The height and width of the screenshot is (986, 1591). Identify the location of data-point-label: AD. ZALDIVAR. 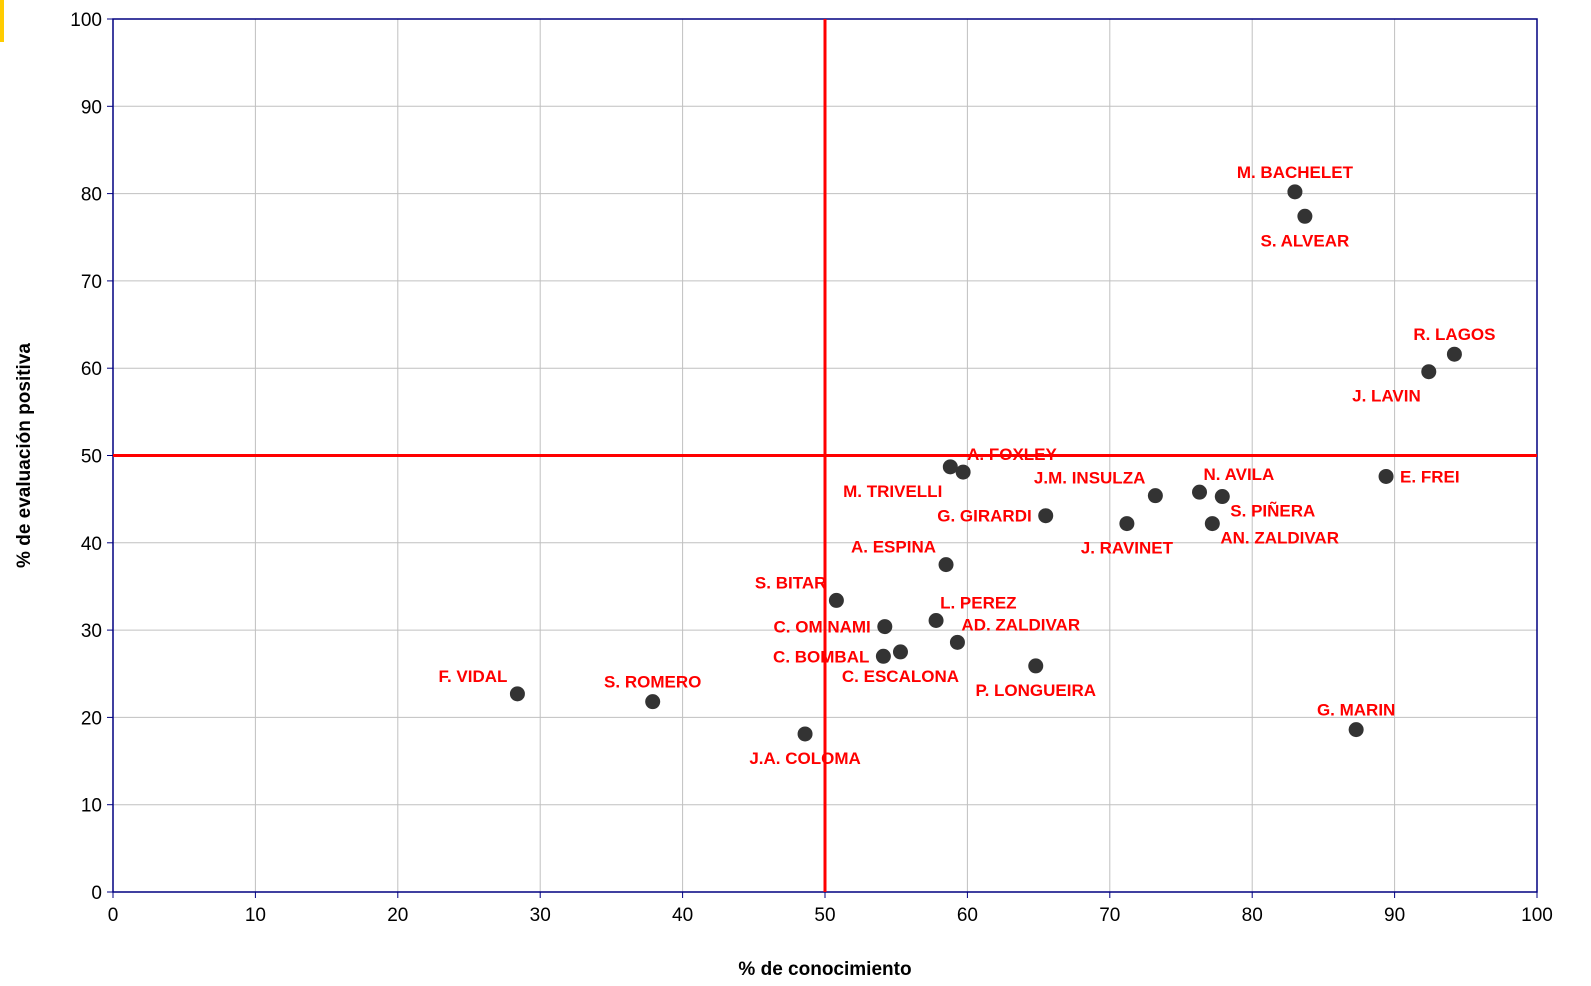
(1020, 624).